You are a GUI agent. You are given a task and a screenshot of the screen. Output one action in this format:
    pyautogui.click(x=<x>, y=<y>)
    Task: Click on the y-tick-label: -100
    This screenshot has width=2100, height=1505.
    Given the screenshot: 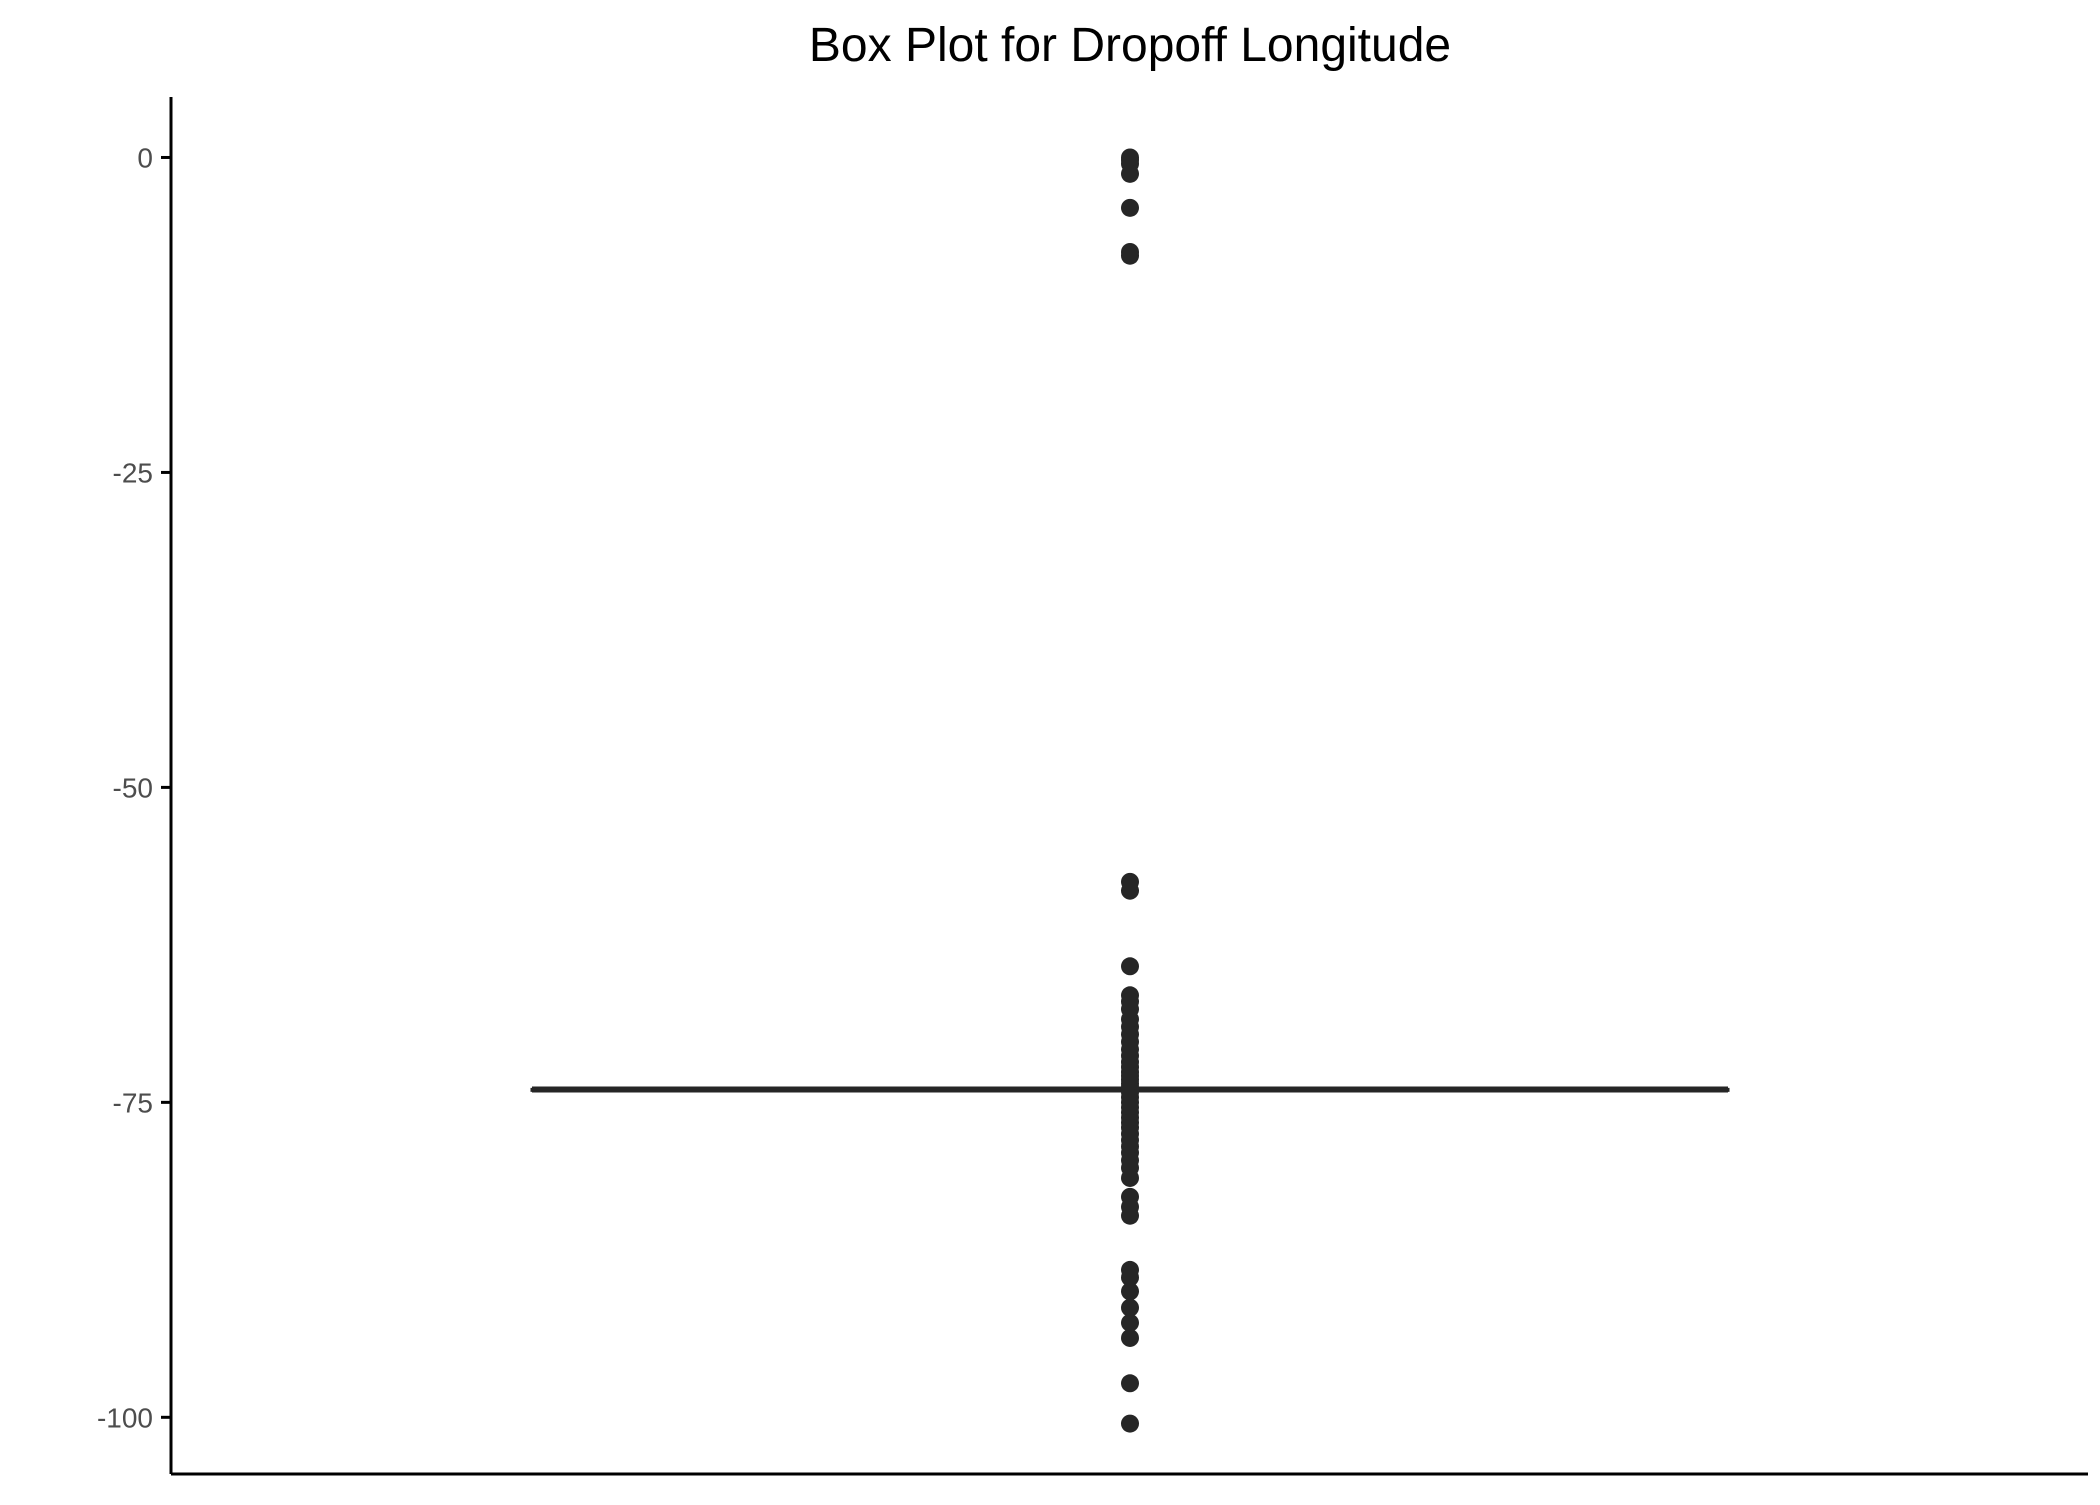 What is the action you would take?
    pyautogui.click(x=125, y=1417)
    